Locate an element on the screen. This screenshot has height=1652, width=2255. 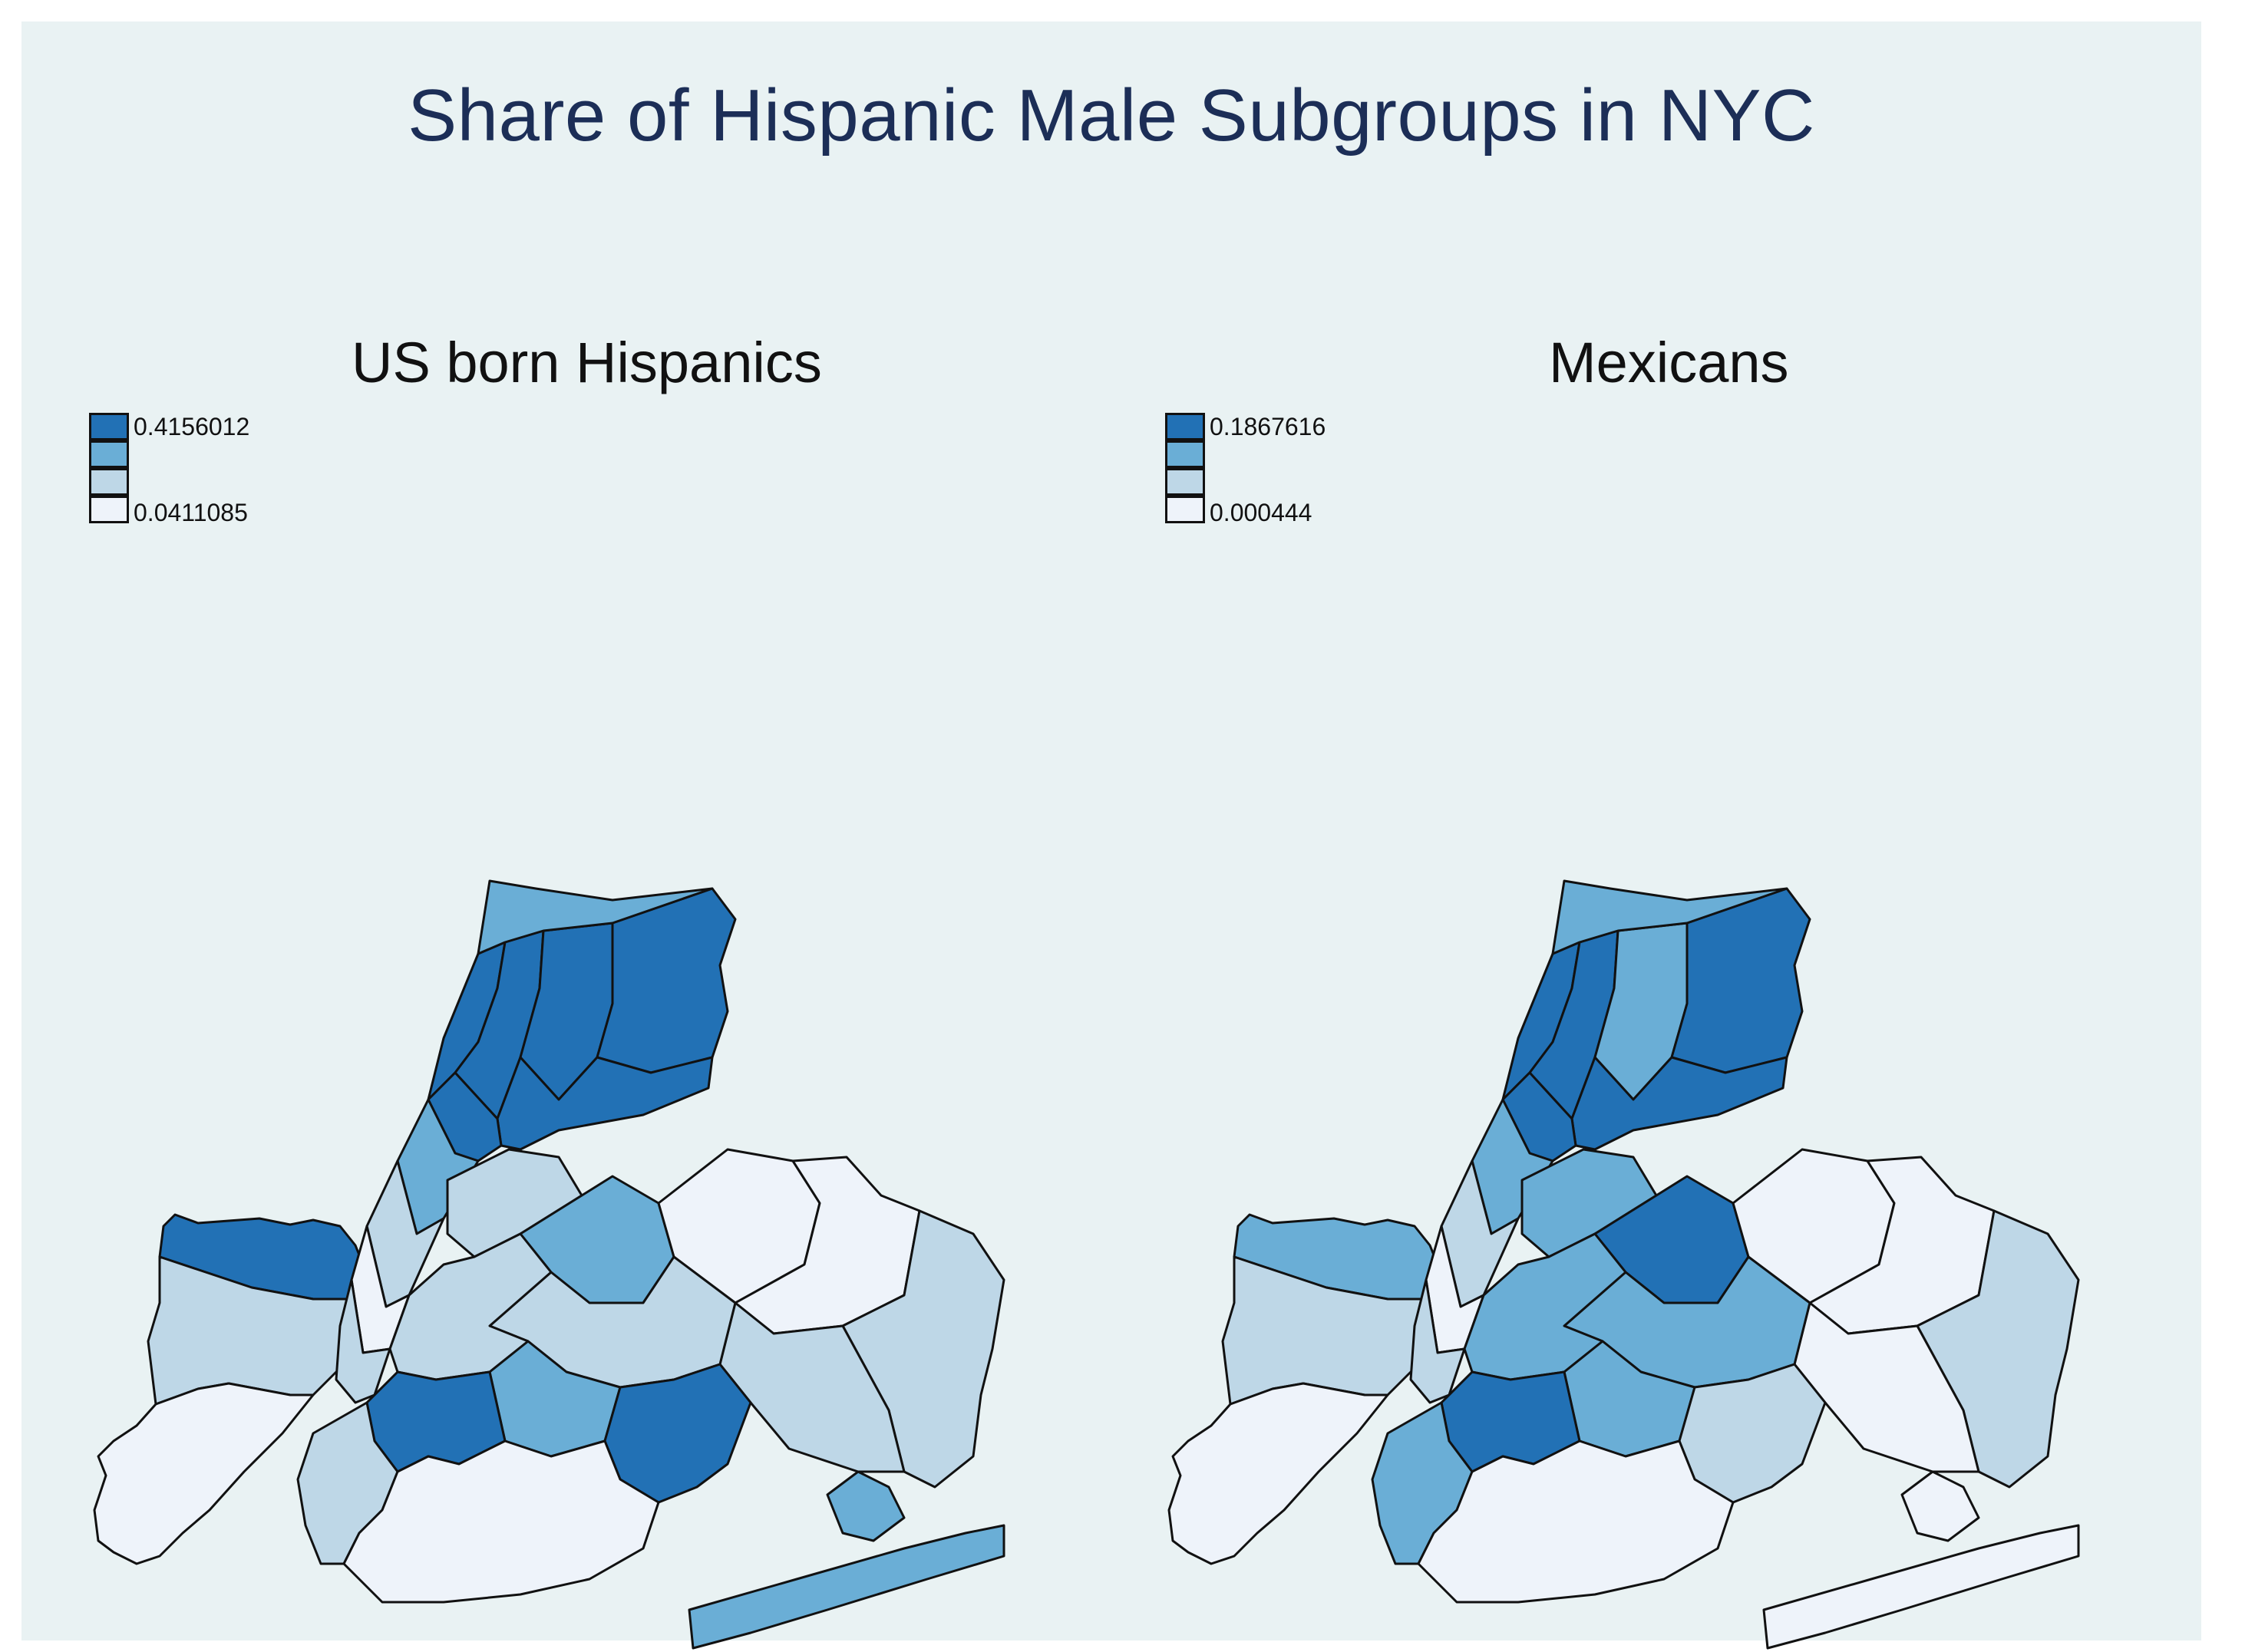
map-title-us-born-hispanics: US born Hispanics is located at coordinates (587, 362).